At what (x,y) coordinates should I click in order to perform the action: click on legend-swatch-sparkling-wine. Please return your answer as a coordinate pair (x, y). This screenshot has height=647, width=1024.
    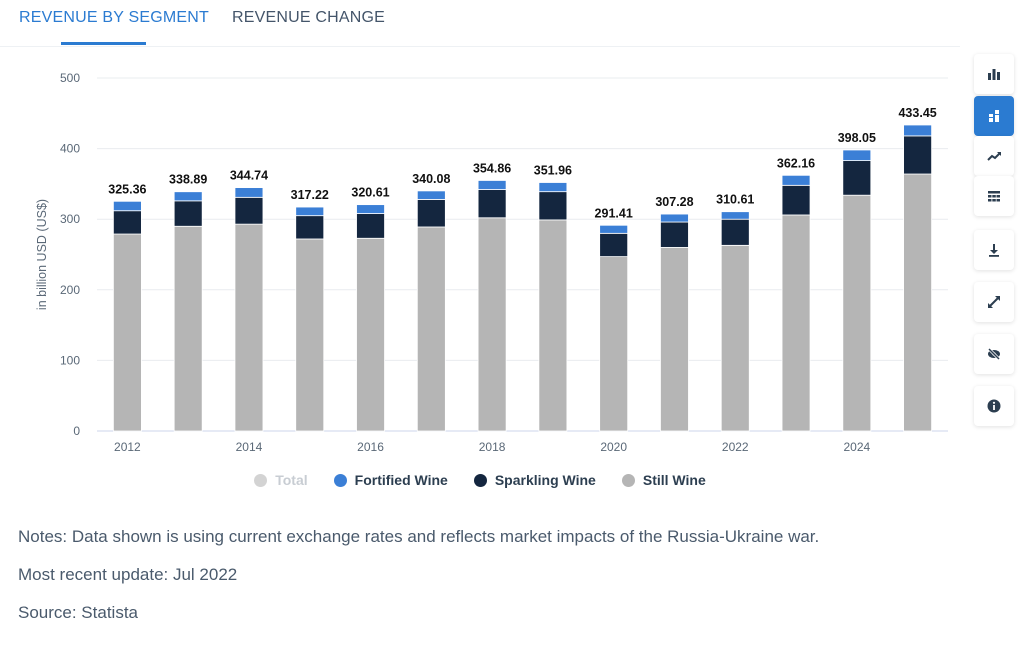
    Looking at the image, I should click on (480, 480).